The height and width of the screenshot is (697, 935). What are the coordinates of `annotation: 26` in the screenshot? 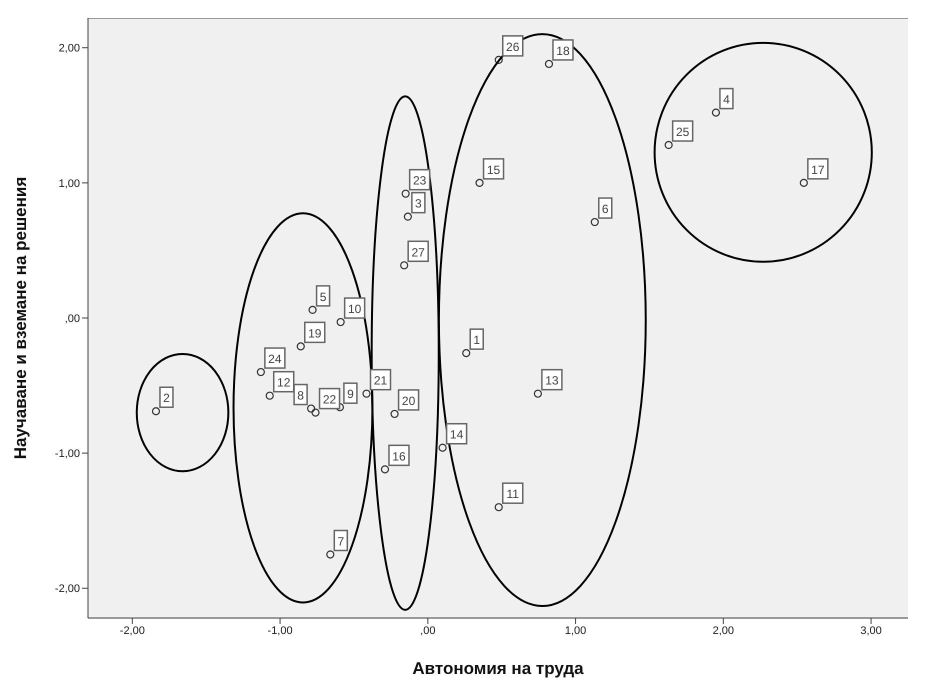 It's located at (513, 47).